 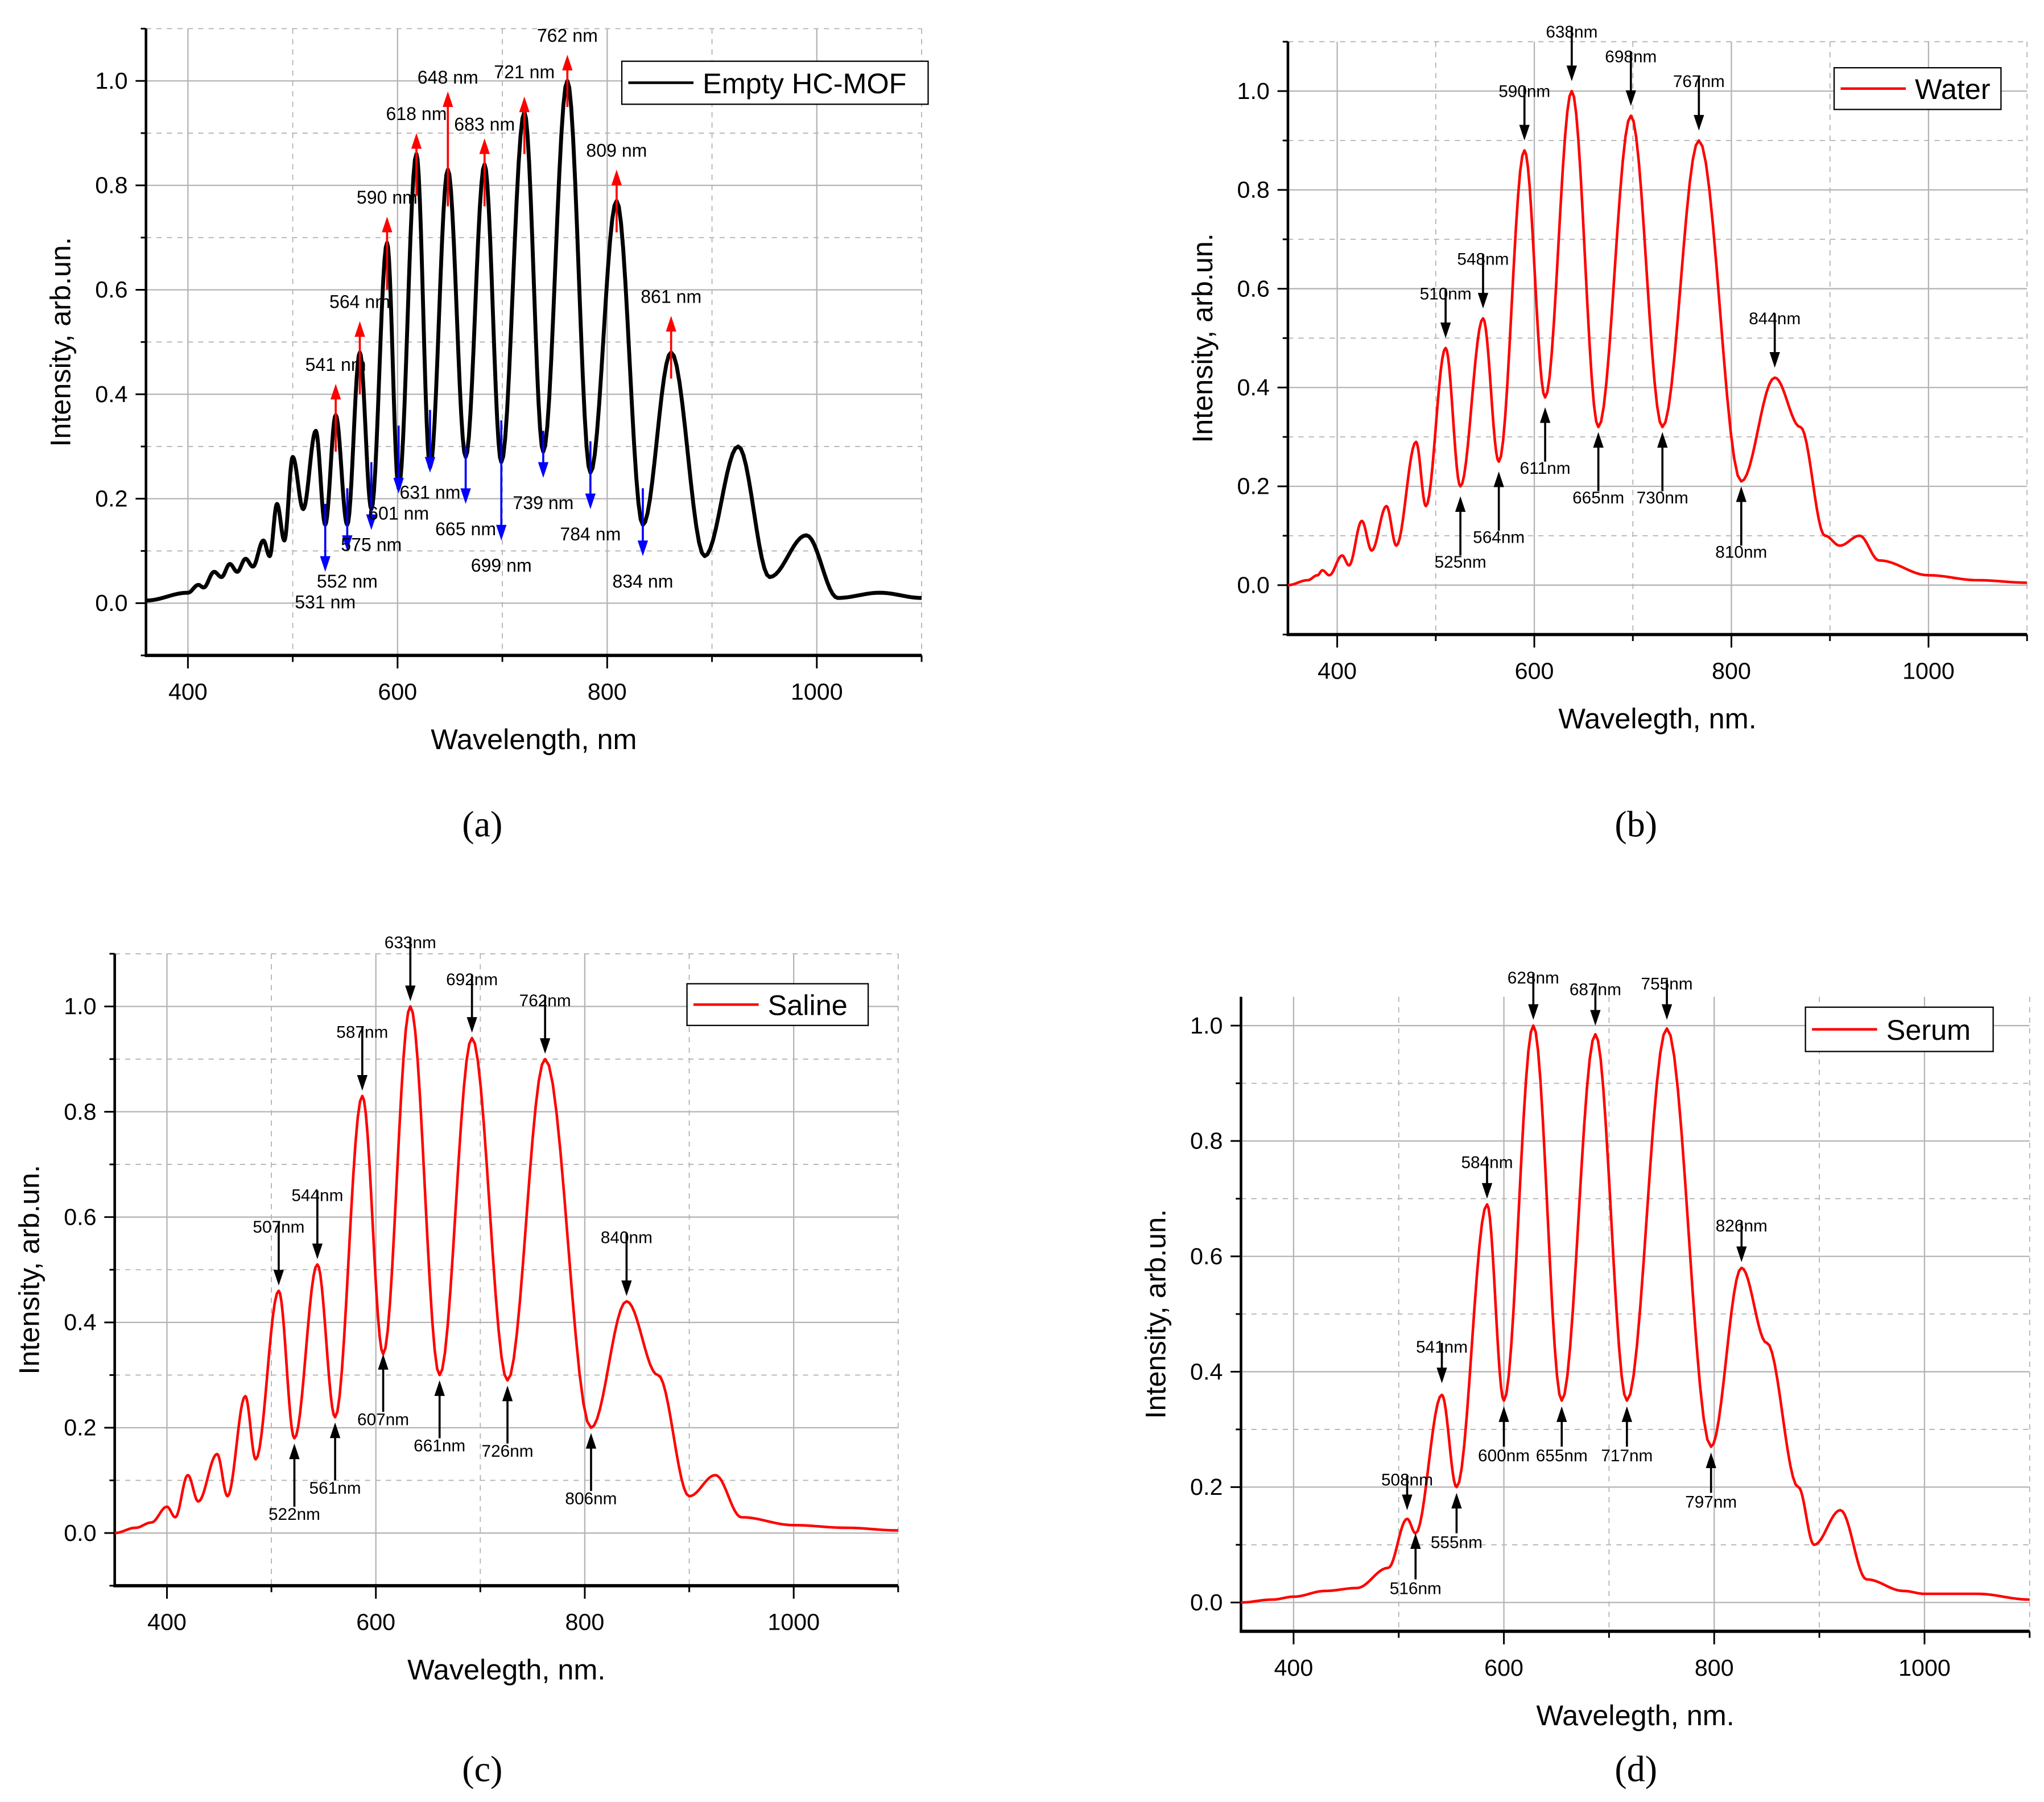 I want to click on annotation-label: 633nm, so click(x=410, y=942).